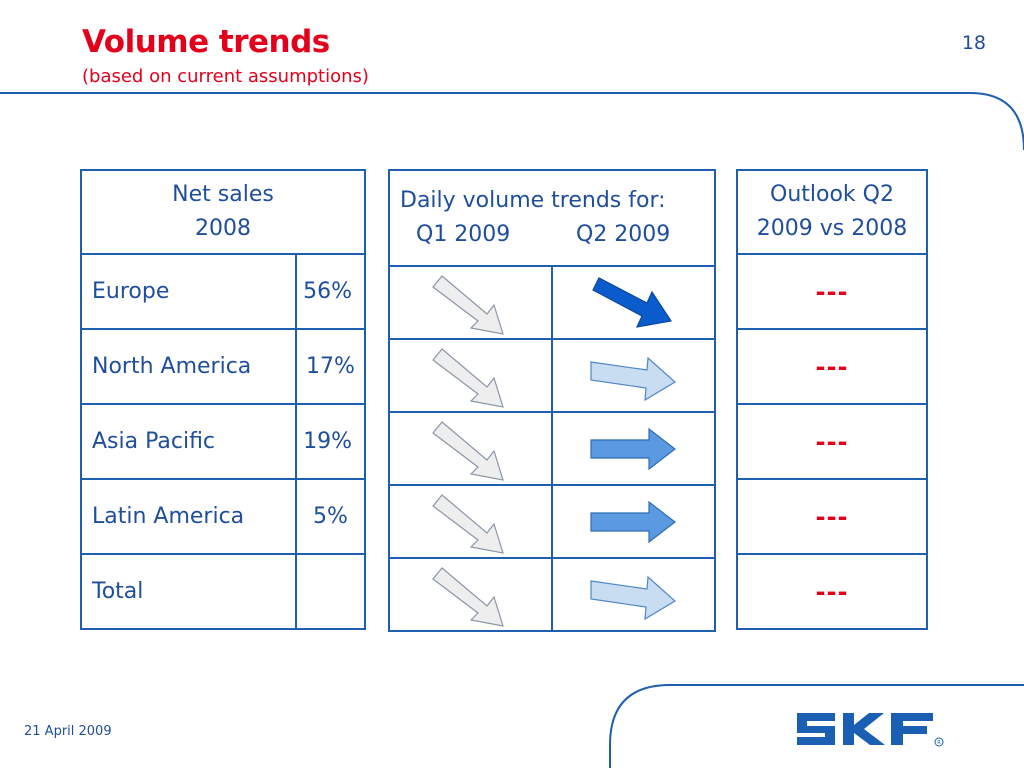  I want to click on table-row: Asia Pacific 19%, so click(223, 441).